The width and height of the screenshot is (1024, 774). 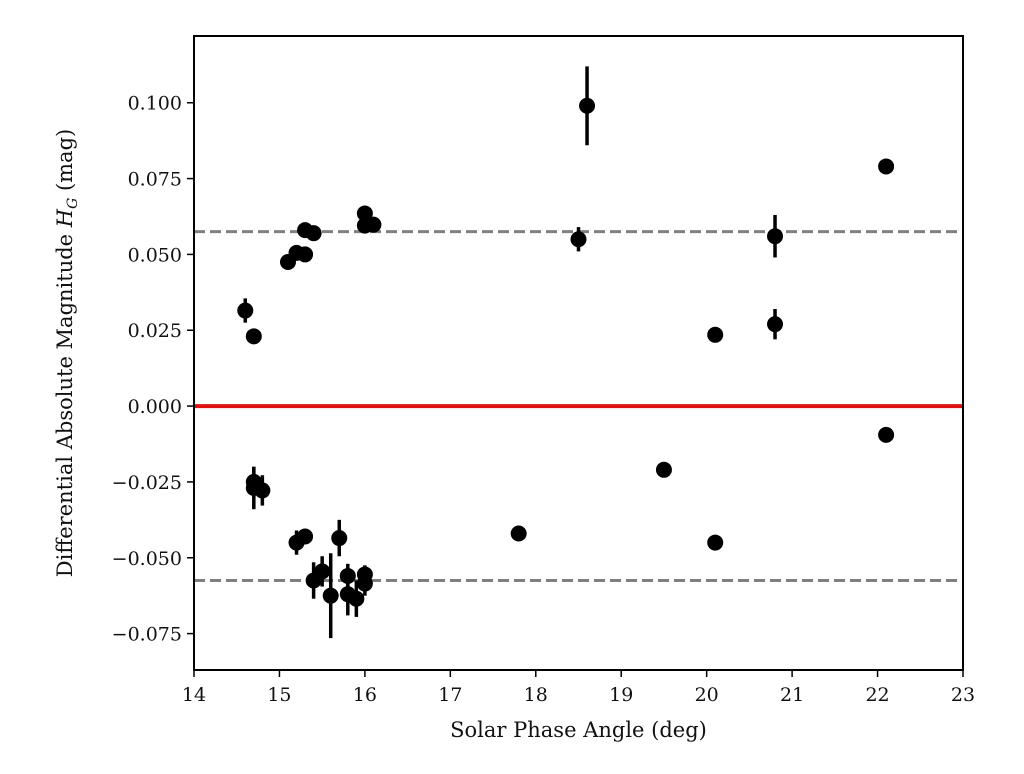 What do you see at coordinates (147, 635) in the screenshot?
I see `y-tick-label: −0.075` at bounding box center [147, 635].